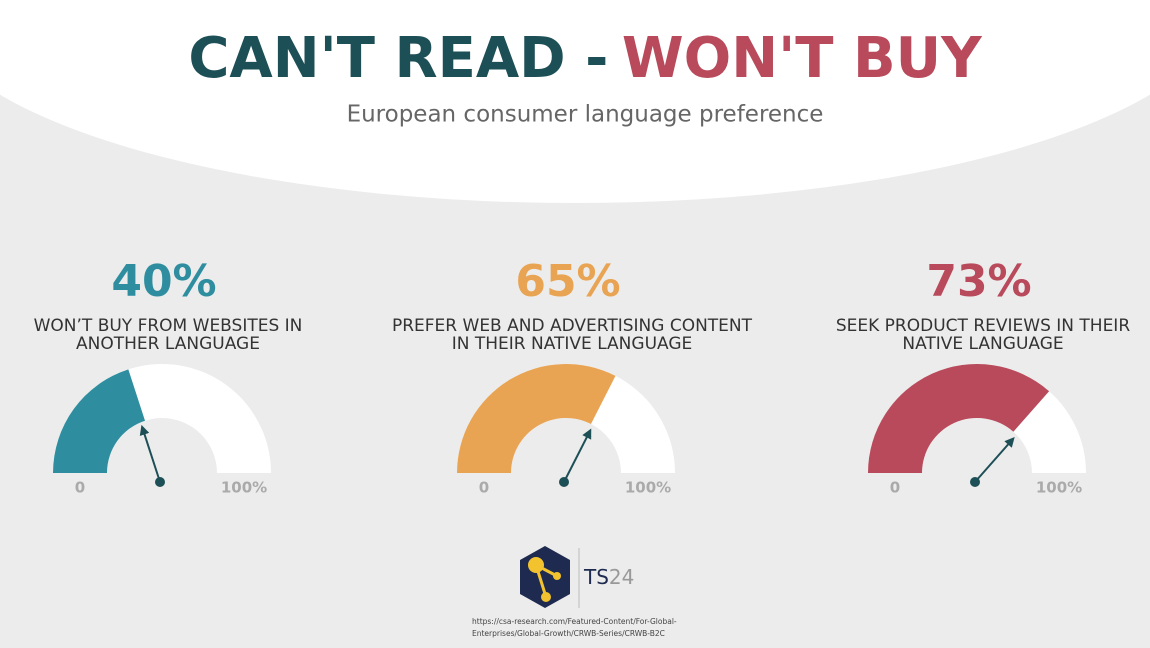 The height and width of the screenshot is (648, 1150). What do you see at coordinates (397, 58) in the screenshot?
I see `title-part: CAN'T READ -` at bounding box center [397, 58].